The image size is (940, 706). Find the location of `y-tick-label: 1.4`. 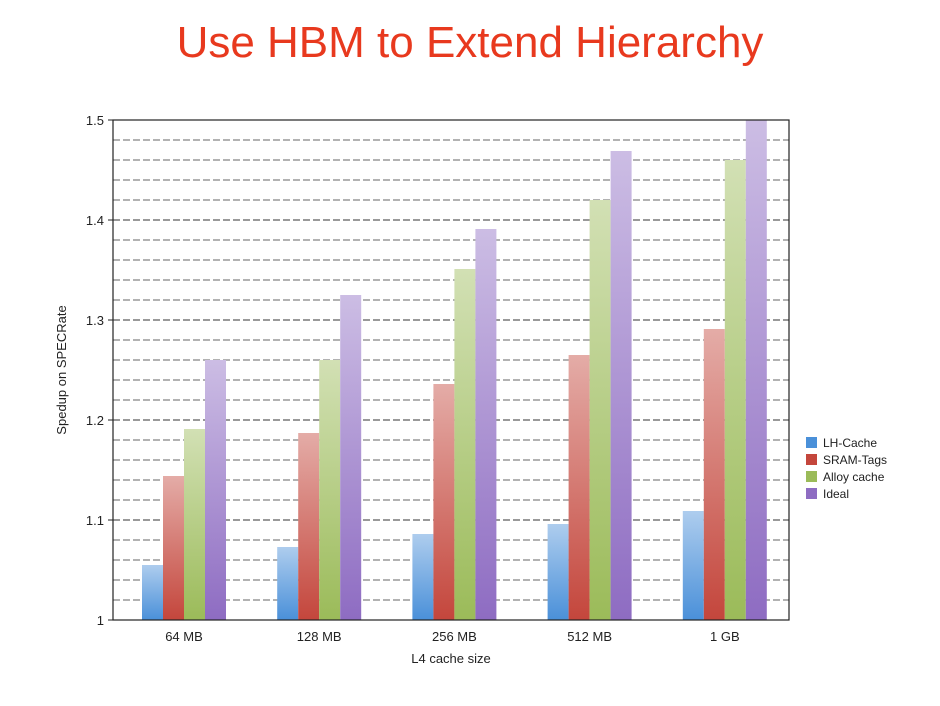

y-tick-label: 1.4 is located at coordinates (95, 220).